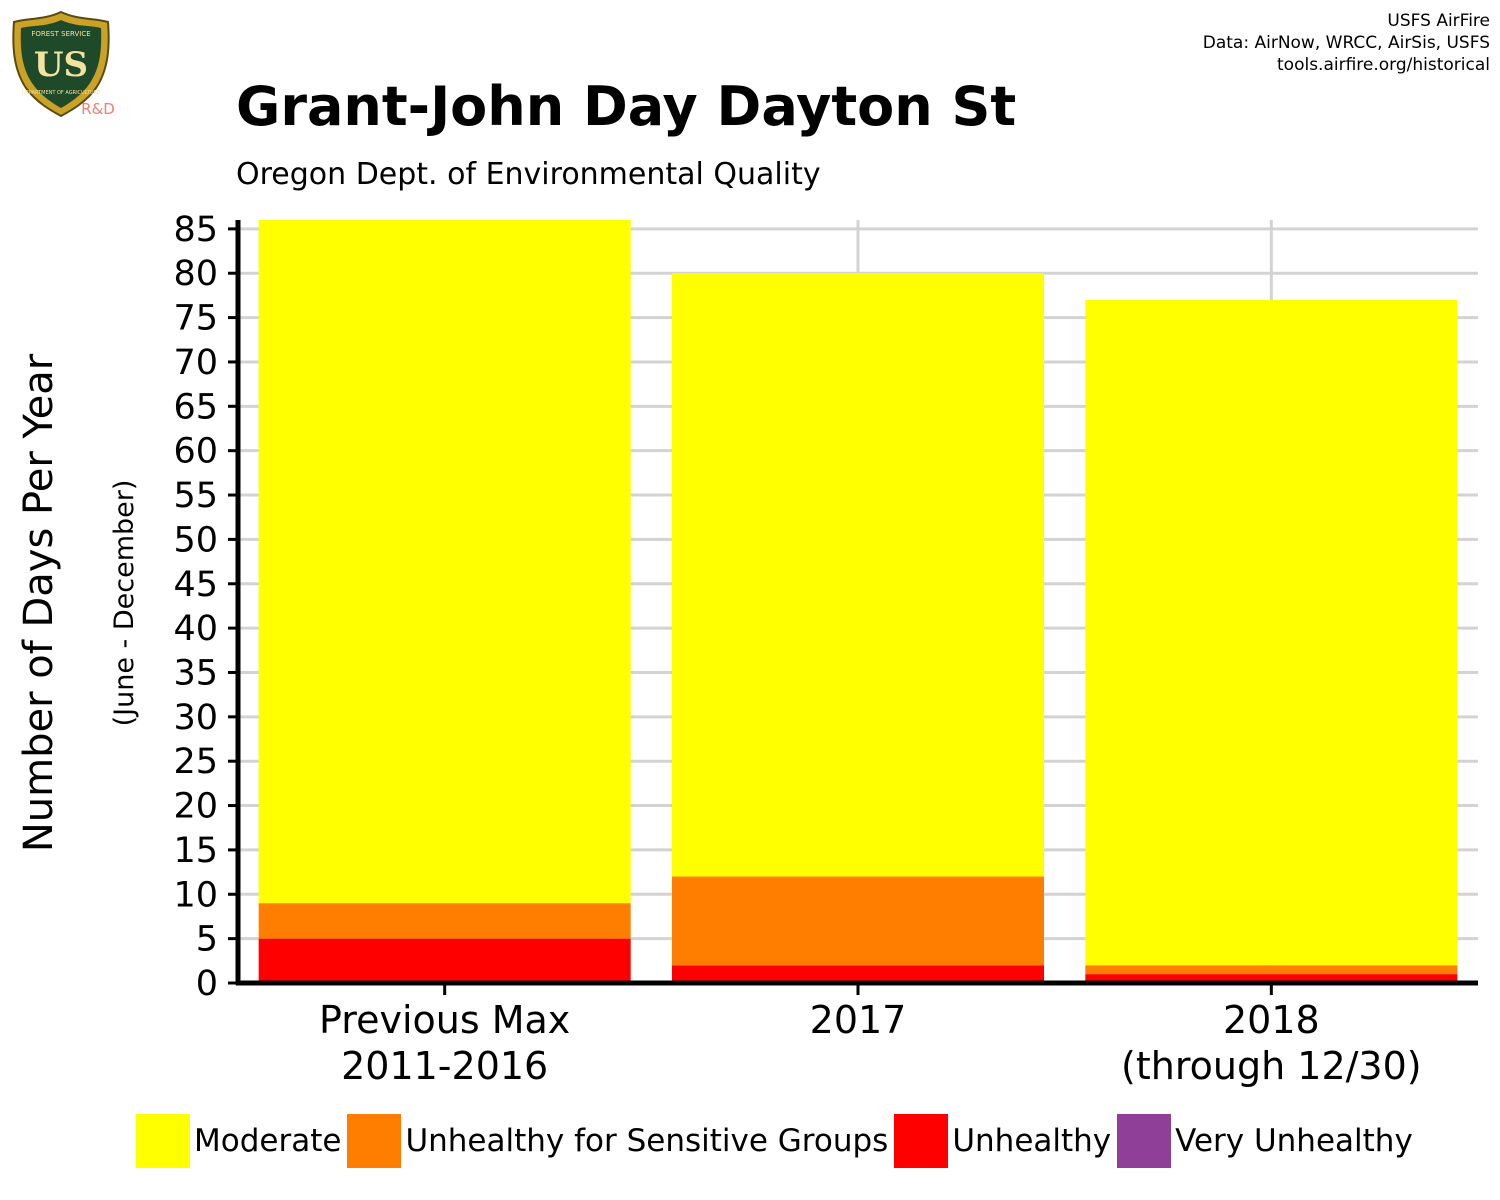  I want to click on y-tick-label: 10, so click(195, 895).